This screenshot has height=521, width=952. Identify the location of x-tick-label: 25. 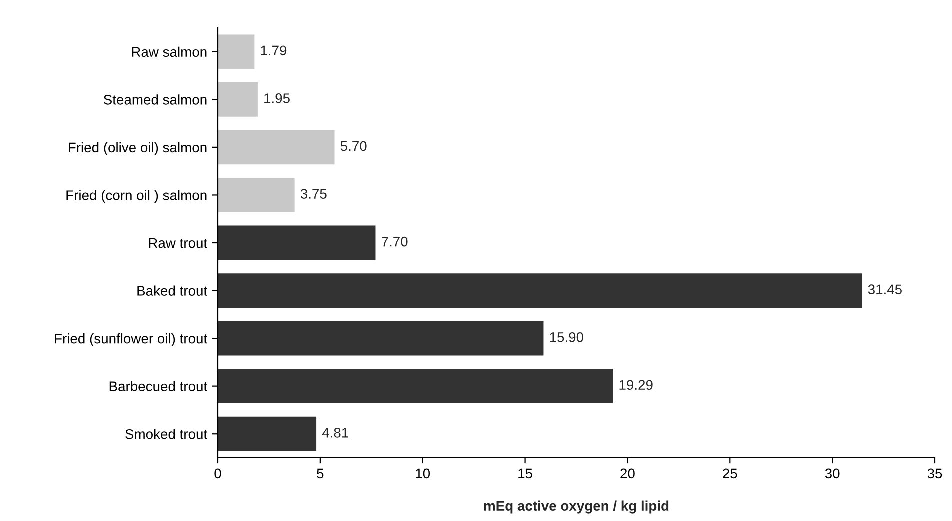
(730, 473).